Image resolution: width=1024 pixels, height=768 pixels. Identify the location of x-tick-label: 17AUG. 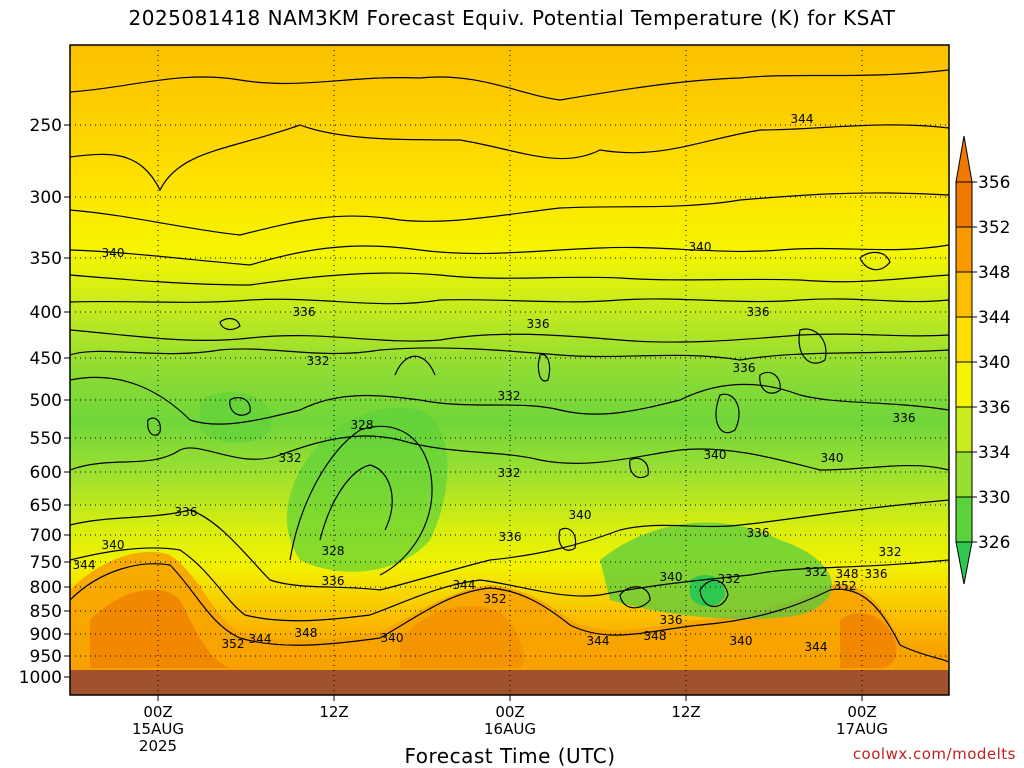
(862, 729).